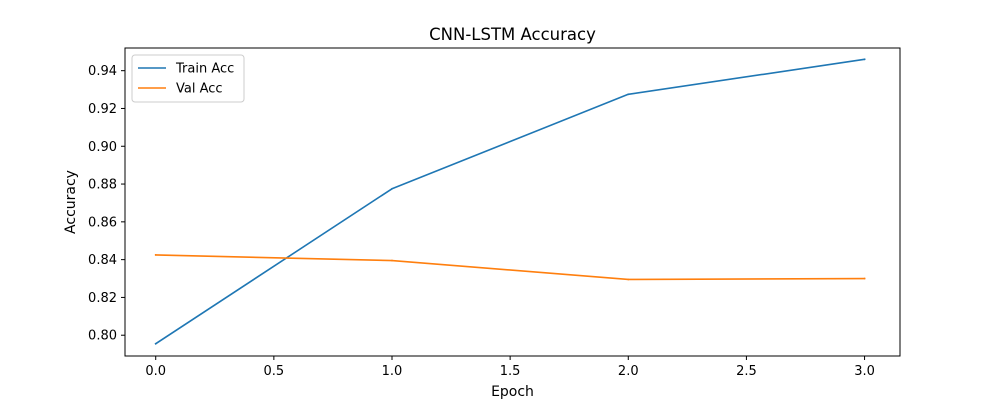 The image size is (1000, 400). Describe the element at coordinates (102, 298) in the screenshot. I see `y-tick-label: 0.82` at that location.